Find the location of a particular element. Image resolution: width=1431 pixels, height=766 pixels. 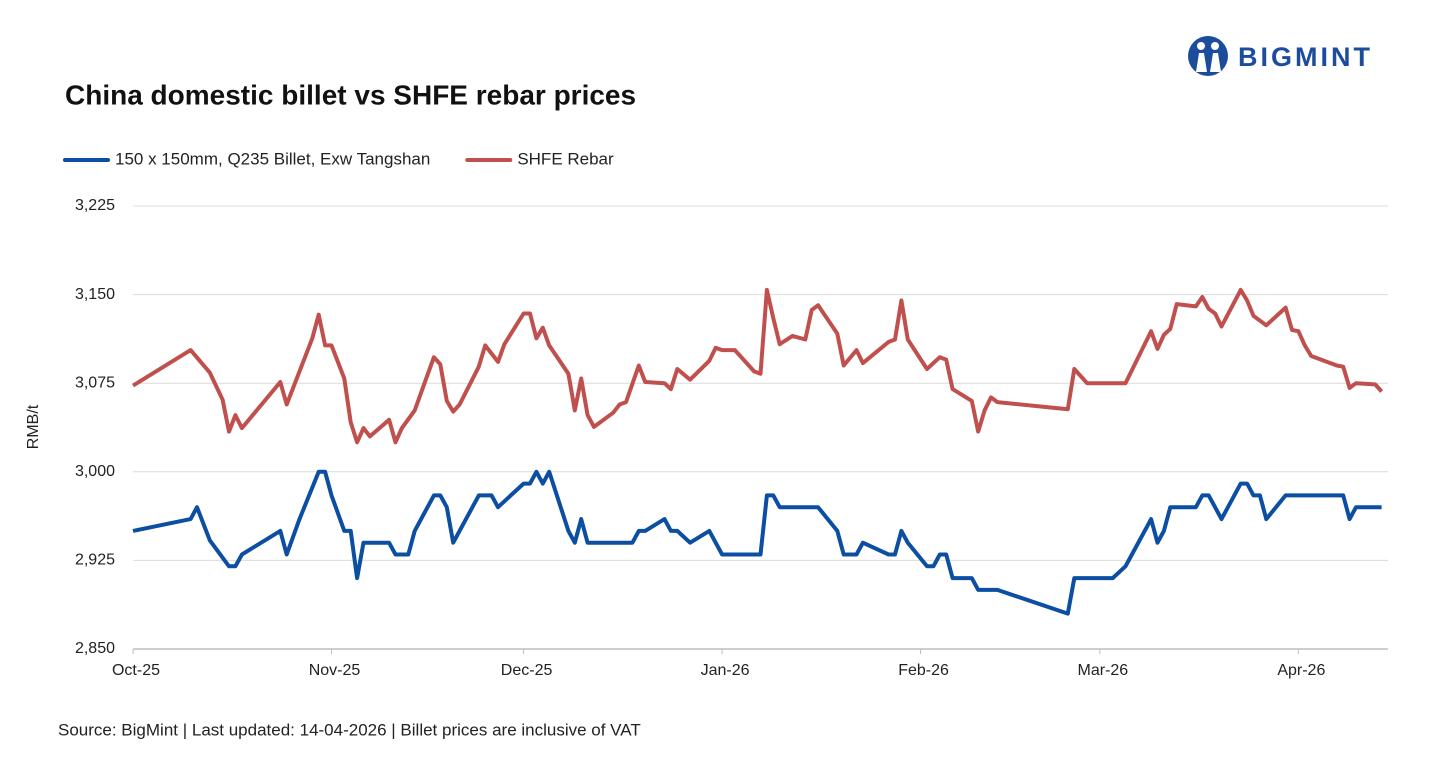

logo-text: BIGMINT is located at coordinates (1305, 57).